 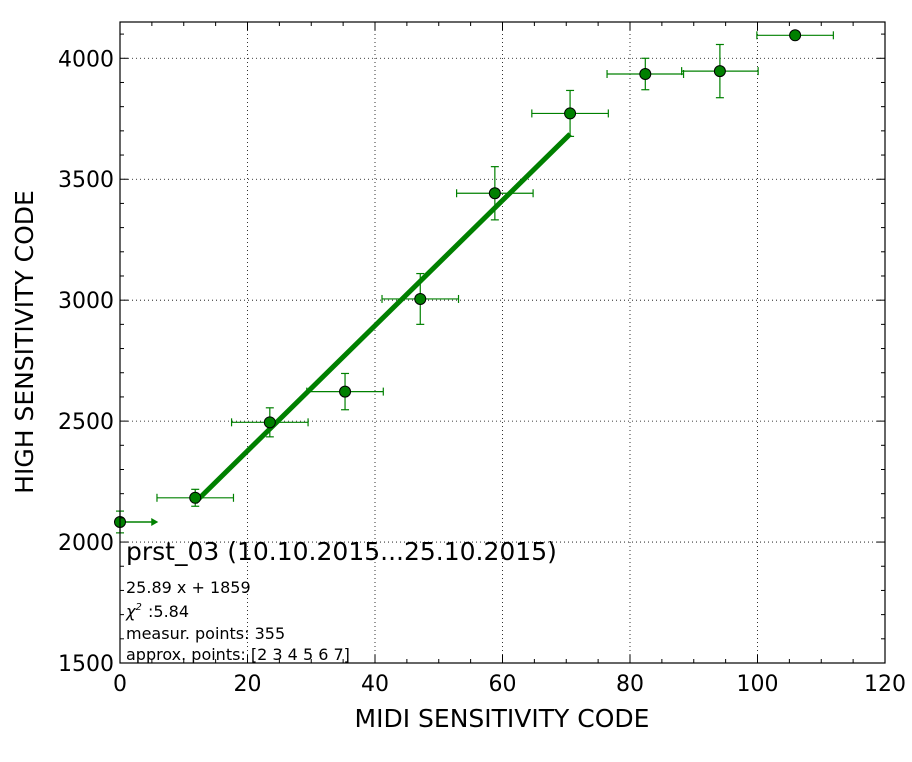 I want to click on chart-title: prst_03 (10.10.2015...25.10.2015), so click(x=341, y=551).